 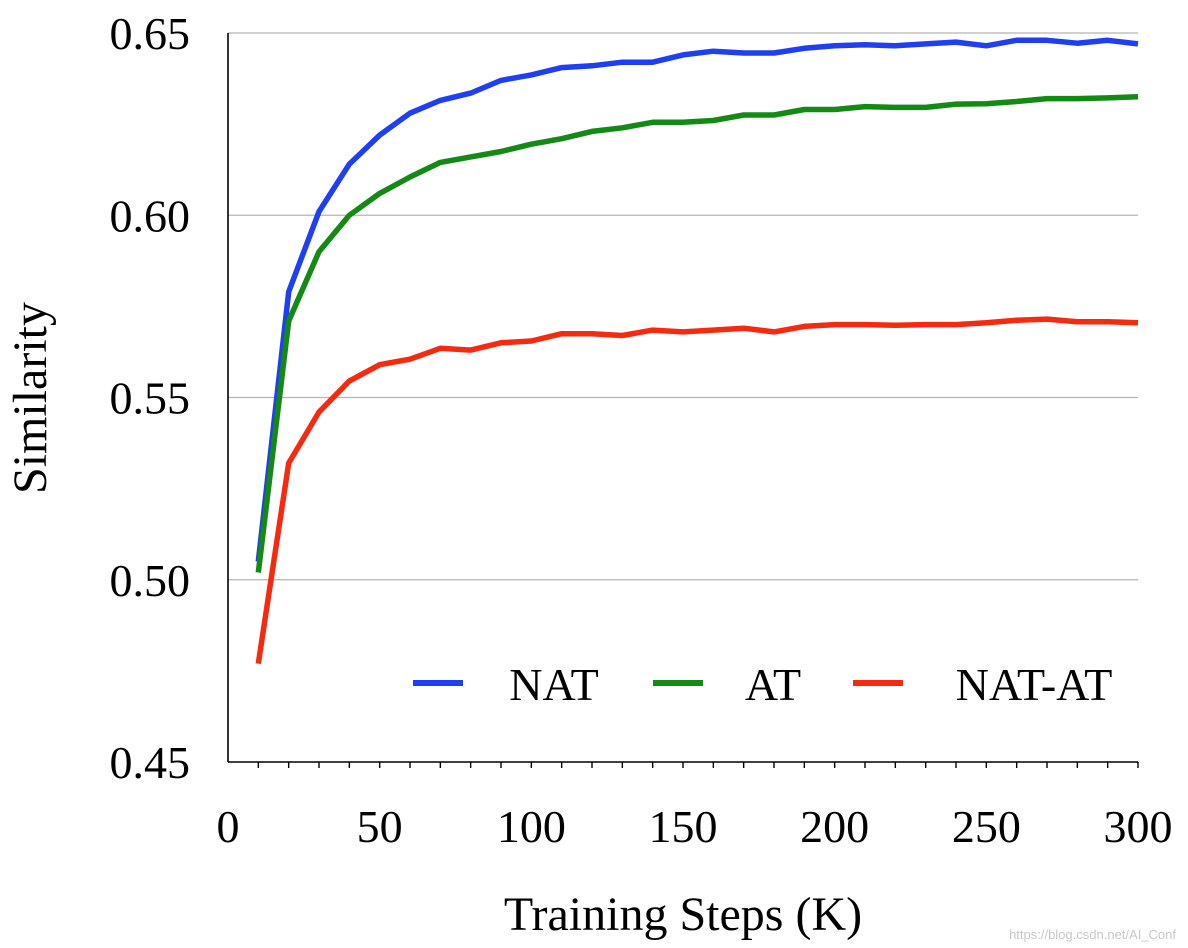 What do you see at coordinates (553, 684) in the screenshot?
I see `legend-label-nat: NAT` at bounding box center [553, 684].